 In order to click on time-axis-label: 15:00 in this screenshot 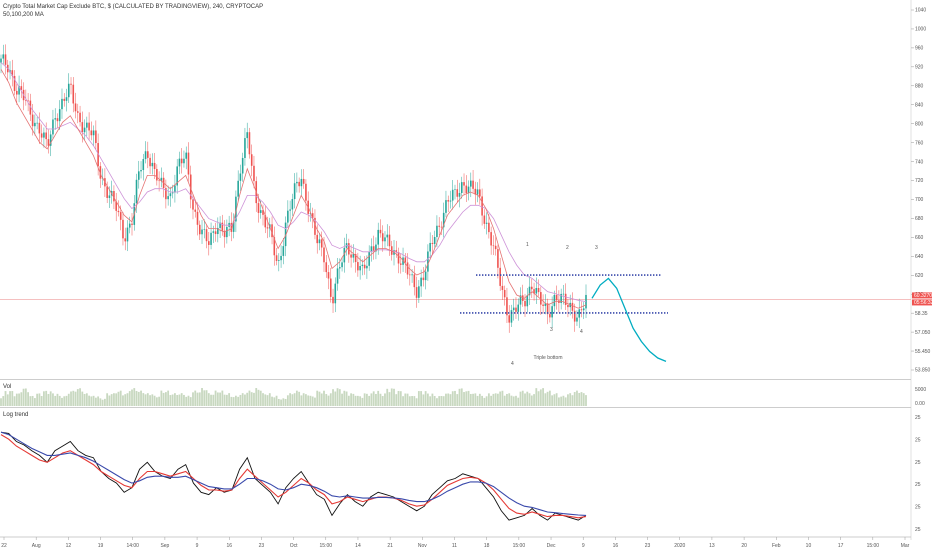, I will do `click(873, 546)`.